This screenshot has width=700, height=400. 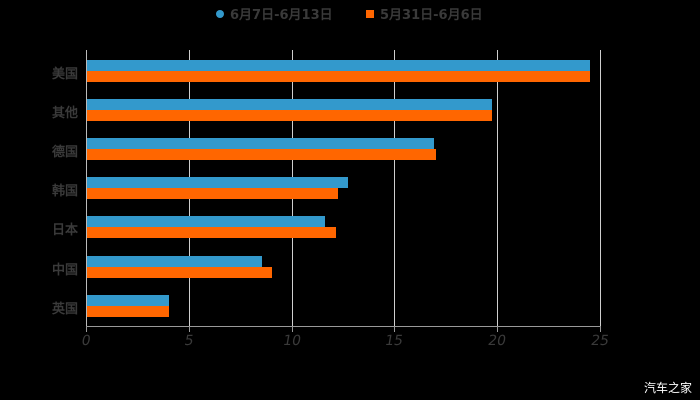 I want to click on watermark: 汽车之家, so click(x=667, y=388).